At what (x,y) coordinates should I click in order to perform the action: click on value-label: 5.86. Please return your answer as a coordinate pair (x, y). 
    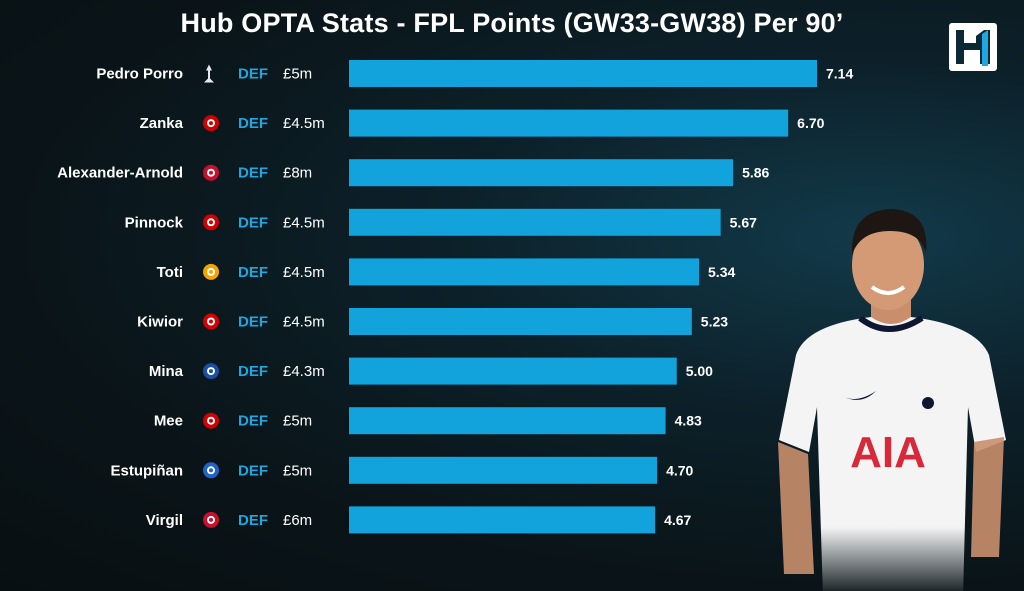
    Looking at the image, I should click on (755, 173).